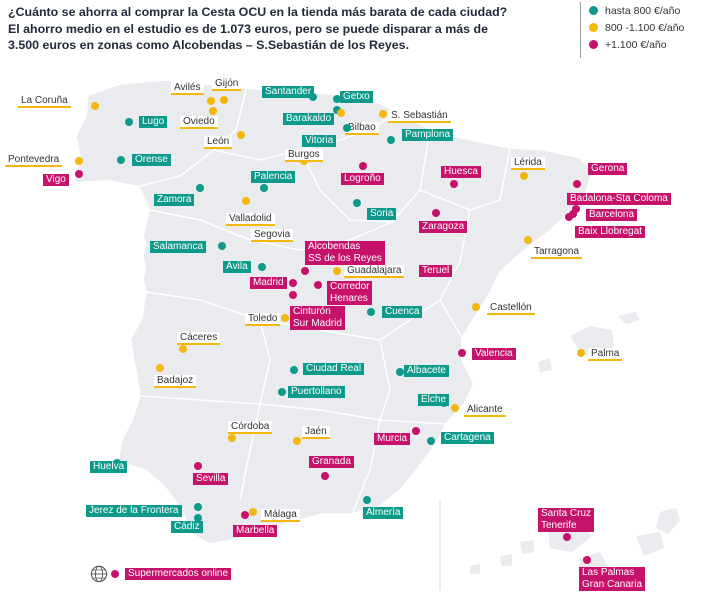 This screenshot has height=605, width=701. Describe the element at coordinates (454, 184) in the screenshot. I see `city-dot-huesca` at that location.